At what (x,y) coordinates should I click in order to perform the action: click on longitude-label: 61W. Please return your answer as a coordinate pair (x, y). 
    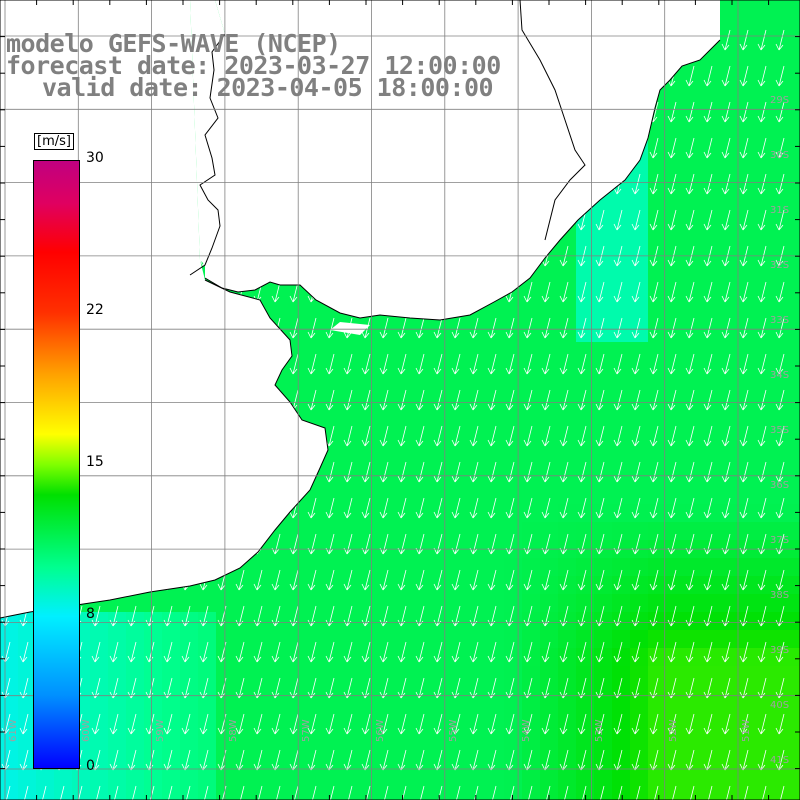
    Looking at the image, I should click on (13, 730).